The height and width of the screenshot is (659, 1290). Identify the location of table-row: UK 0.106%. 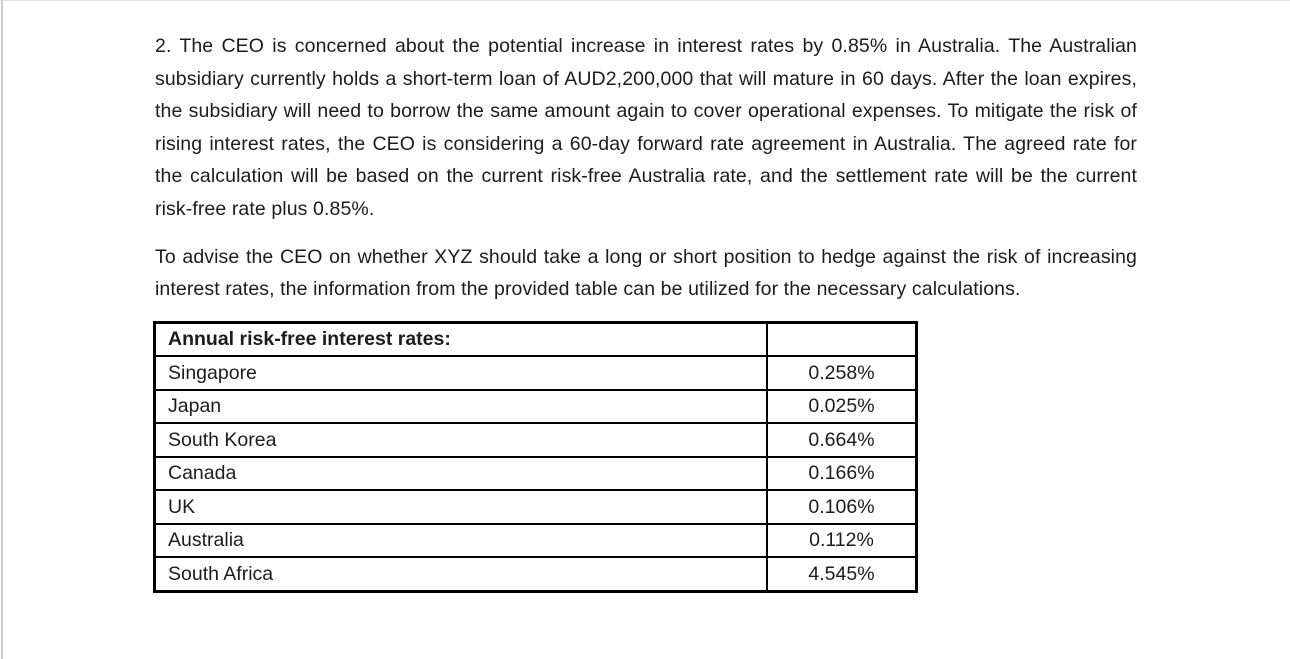
(535, 507).